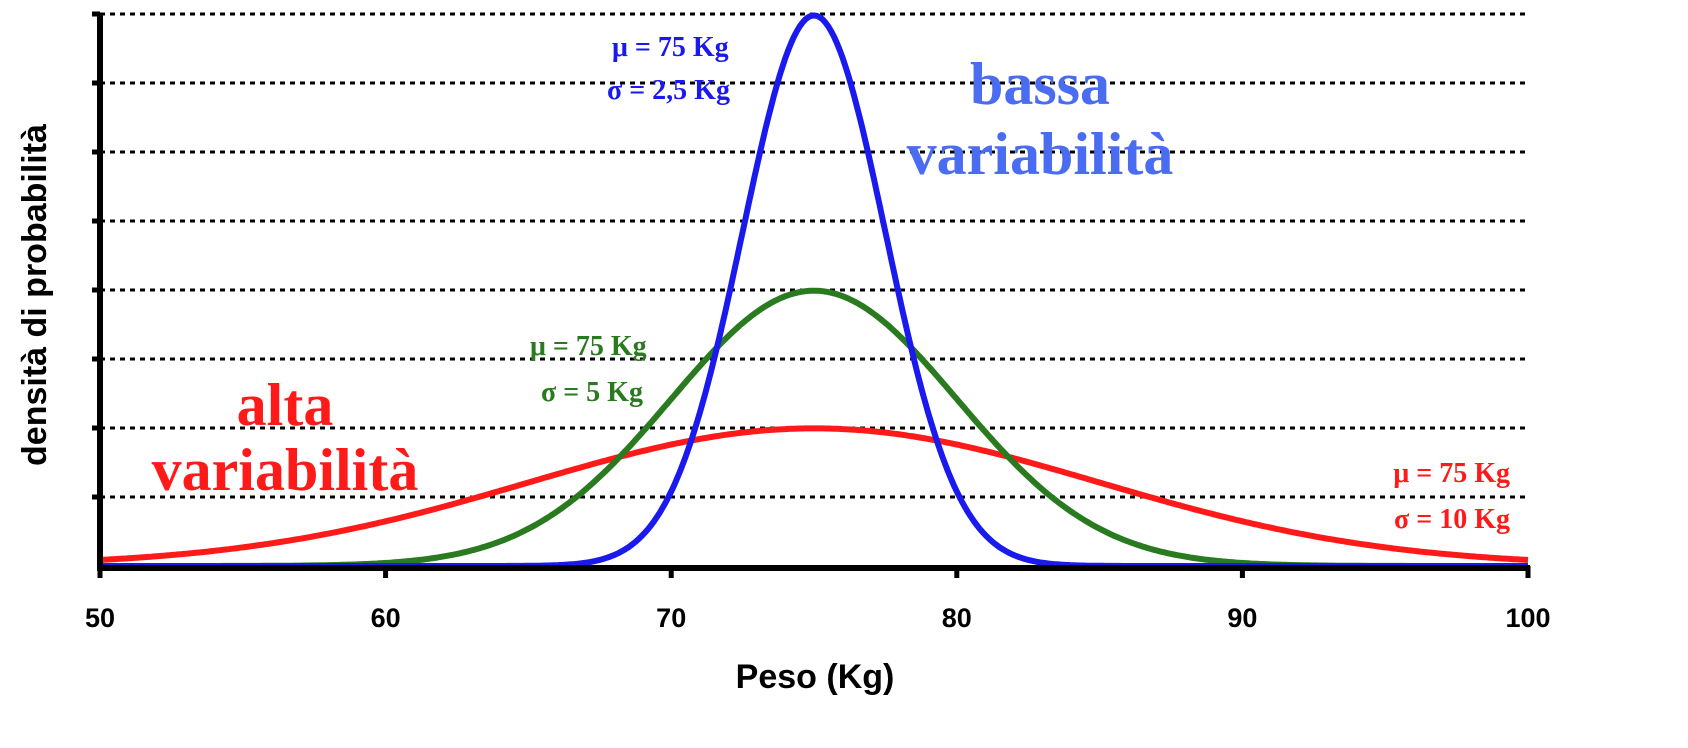  What do you see at coordinates (285, 405) in the screenshot?
I see `high-variability-line1: alta` at bounding box center [285, 405].